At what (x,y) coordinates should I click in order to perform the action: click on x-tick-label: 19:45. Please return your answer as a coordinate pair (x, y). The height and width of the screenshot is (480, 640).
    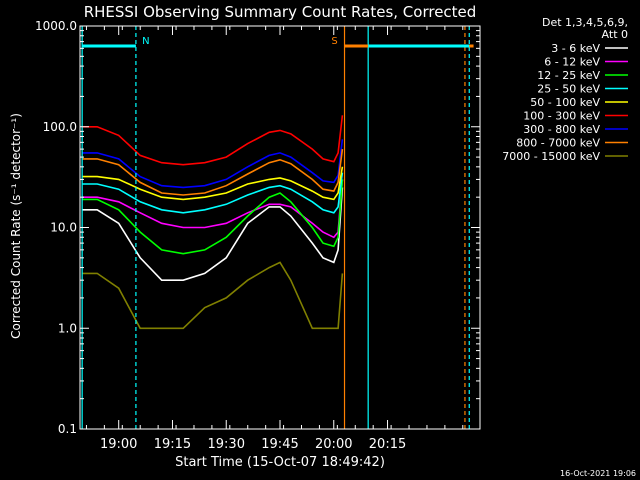
    Looking at the image, I should click on (279, 444).